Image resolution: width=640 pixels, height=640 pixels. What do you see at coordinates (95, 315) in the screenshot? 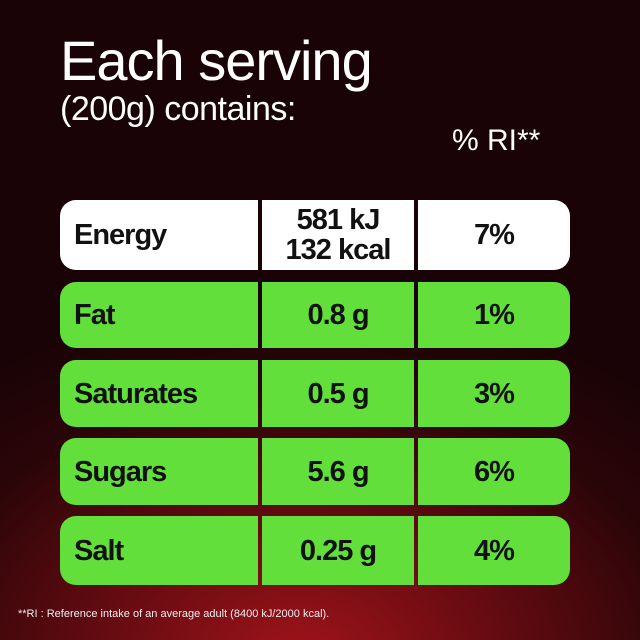
I see `cell-text: Fat` at bounding box center [95, 315].